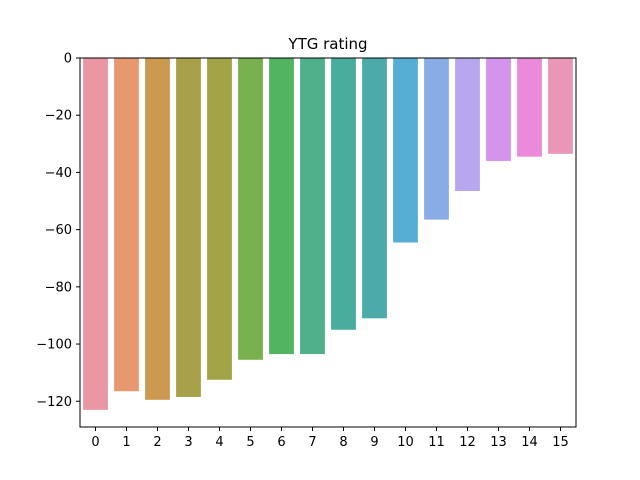  What do you see at coordinates (281, 442) in the screenshot?
I see `x-tick-label: 6` at bounding box center [281, 442].